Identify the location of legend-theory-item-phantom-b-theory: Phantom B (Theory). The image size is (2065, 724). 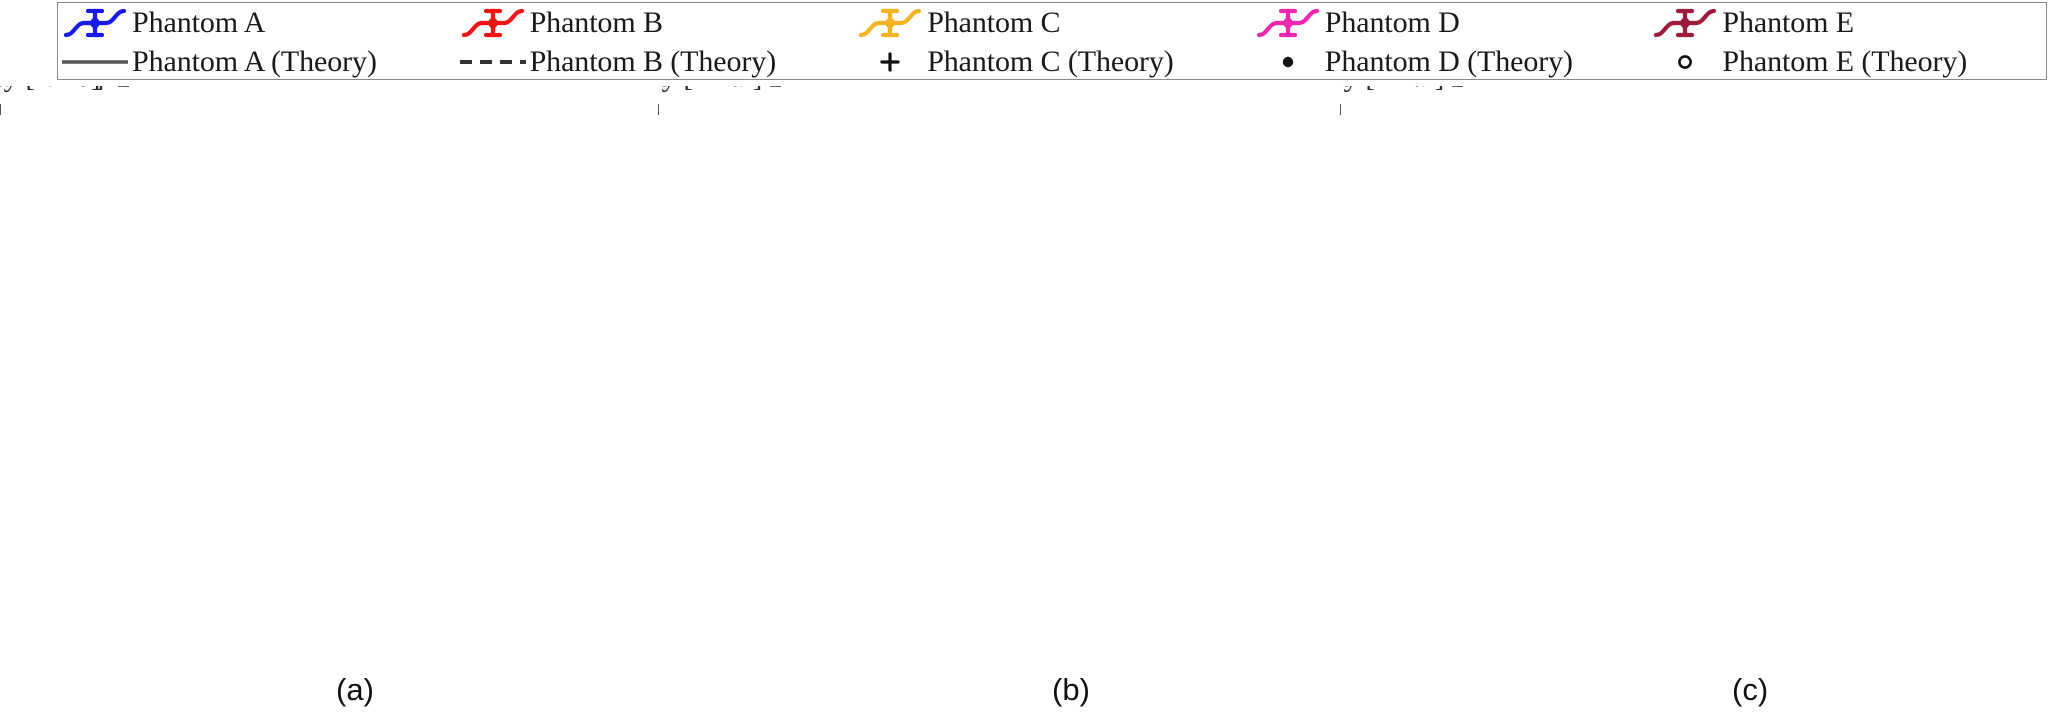
(655, 61).